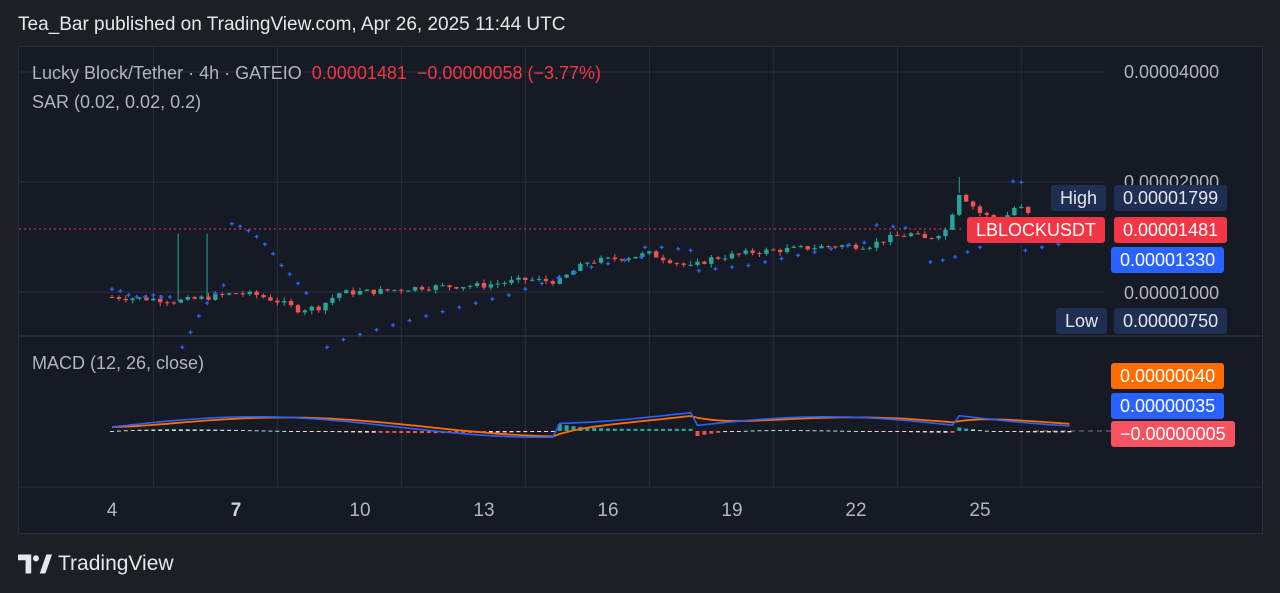 Image resolution: width=1280 pixels, height=593 pixels. Describe the element at coordinates (732, 510) in the screenshot. I see `time-axis-label: 19` at that location.